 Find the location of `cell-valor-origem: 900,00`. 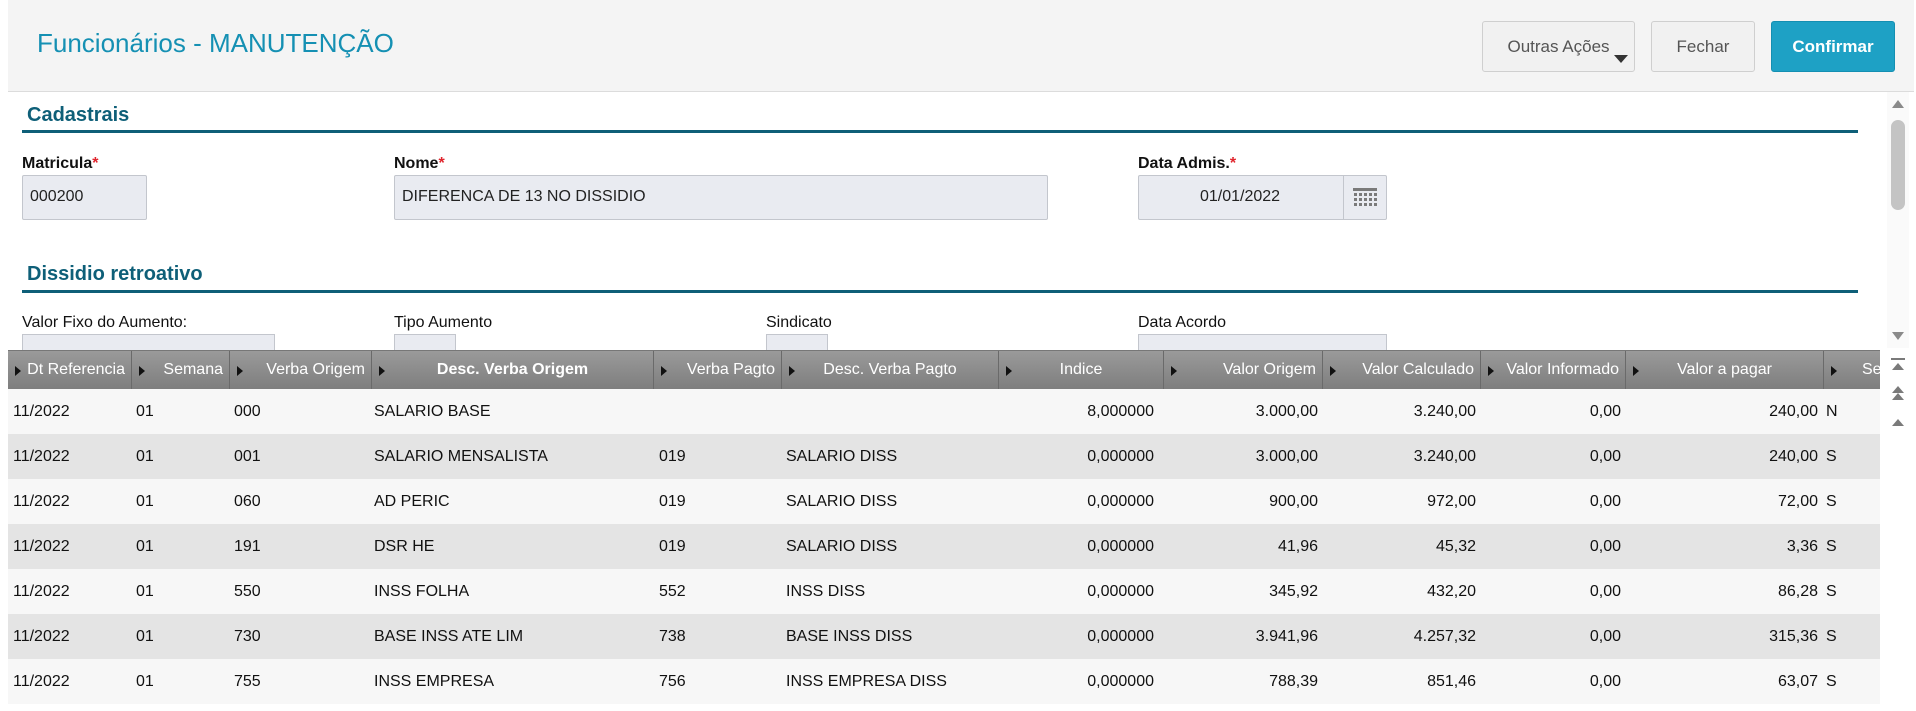

cell-valor-origem: 900,00 is located at coordinates (1293, 501).